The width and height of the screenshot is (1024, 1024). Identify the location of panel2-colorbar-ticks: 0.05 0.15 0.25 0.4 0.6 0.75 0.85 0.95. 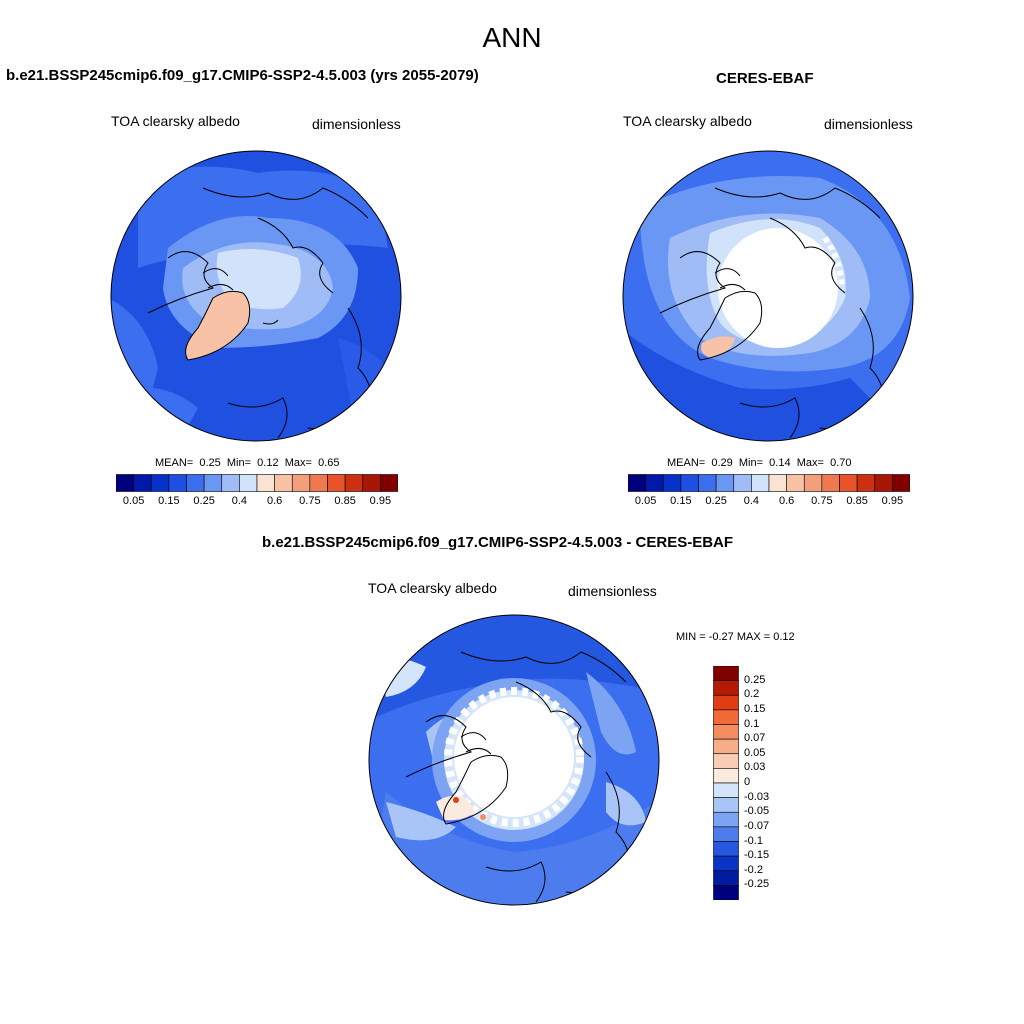
(769, 502).